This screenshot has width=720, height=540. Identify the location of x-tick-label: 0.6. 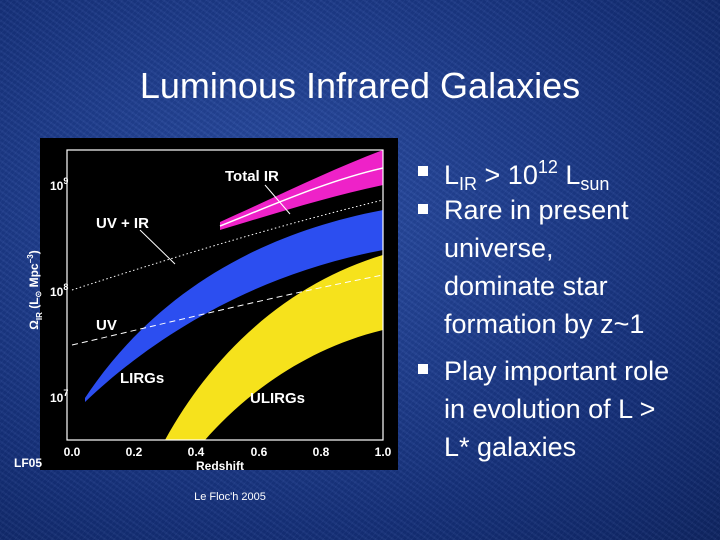
(259, 452).